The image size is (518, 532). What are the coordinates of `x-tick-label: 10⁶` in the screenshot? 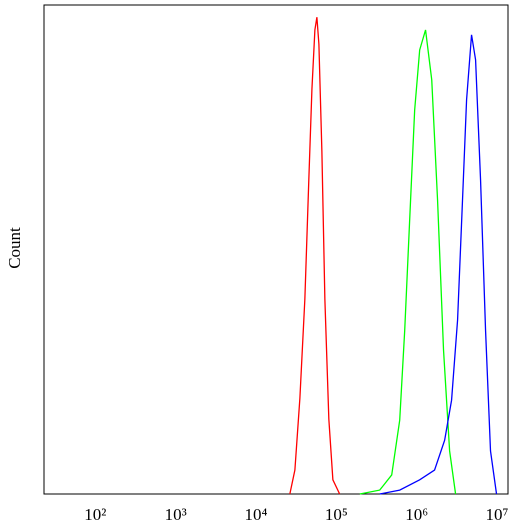 It's located at (416, 514).